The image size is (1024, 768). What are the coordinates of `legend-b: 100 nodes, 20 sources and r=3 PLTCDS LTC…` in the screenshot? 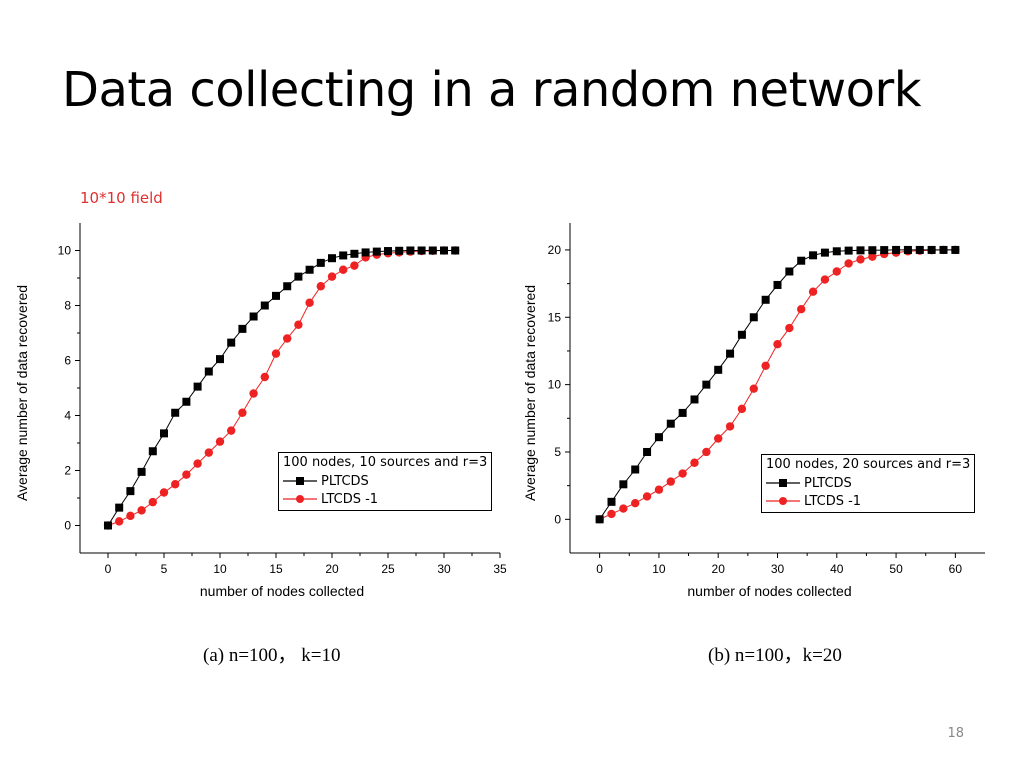 It's located at (868, 483).